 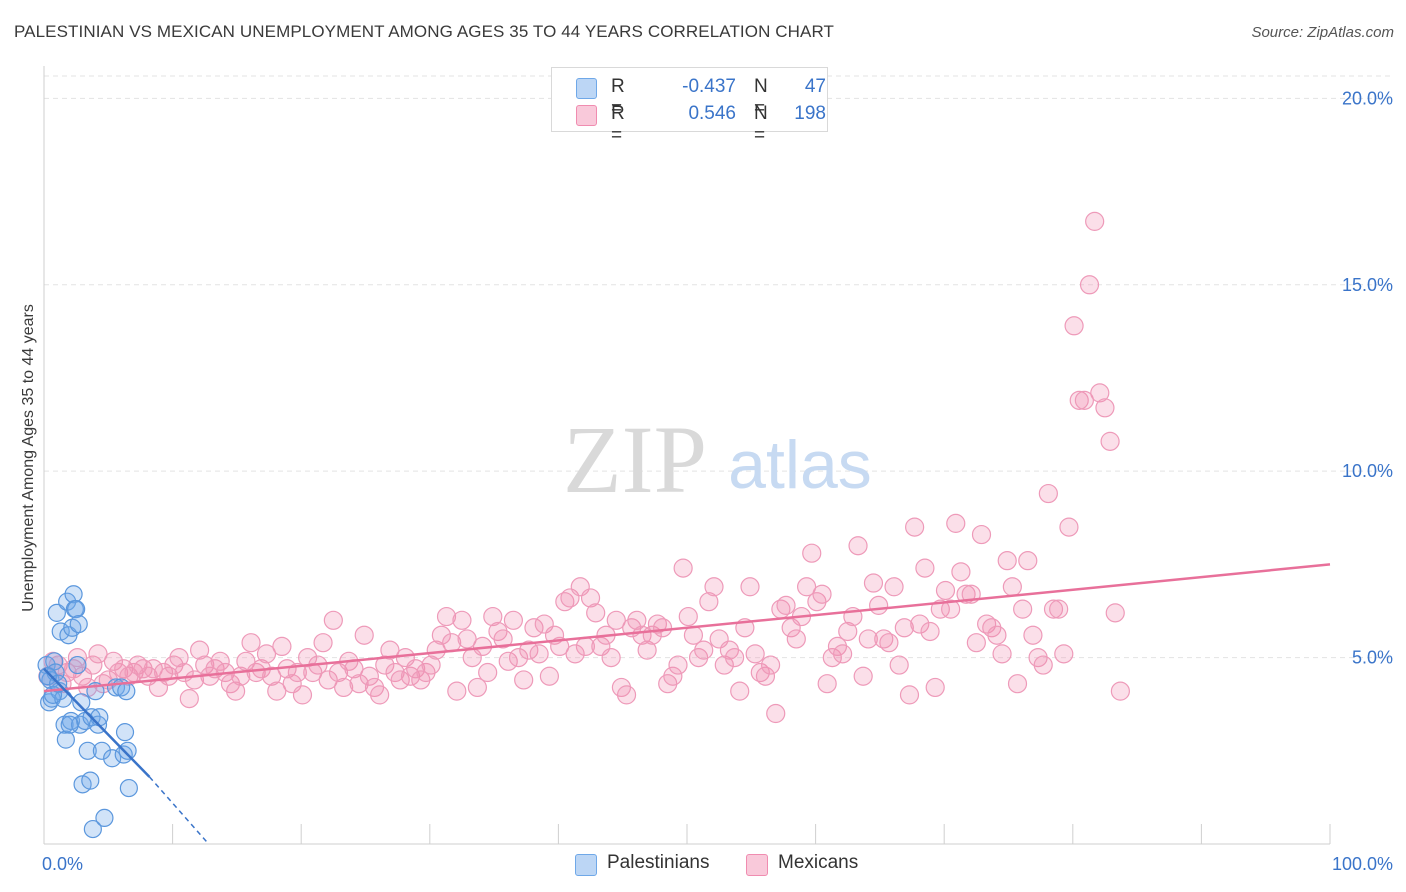 What do you see at coordinates (586, 88) in the screenshot?
I see `legend-swatch-palestinians` at bounding box center [586, 88].